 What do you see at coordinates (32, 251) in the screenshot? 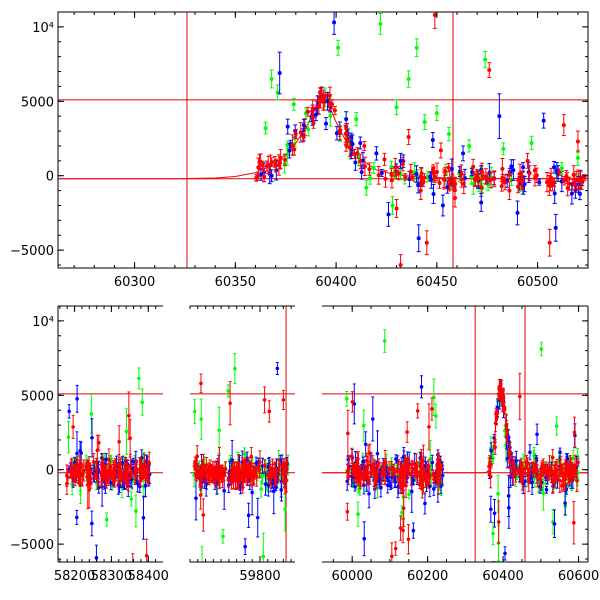
I see `top-ytick-label: −5000` at bounding box center [32, 251].